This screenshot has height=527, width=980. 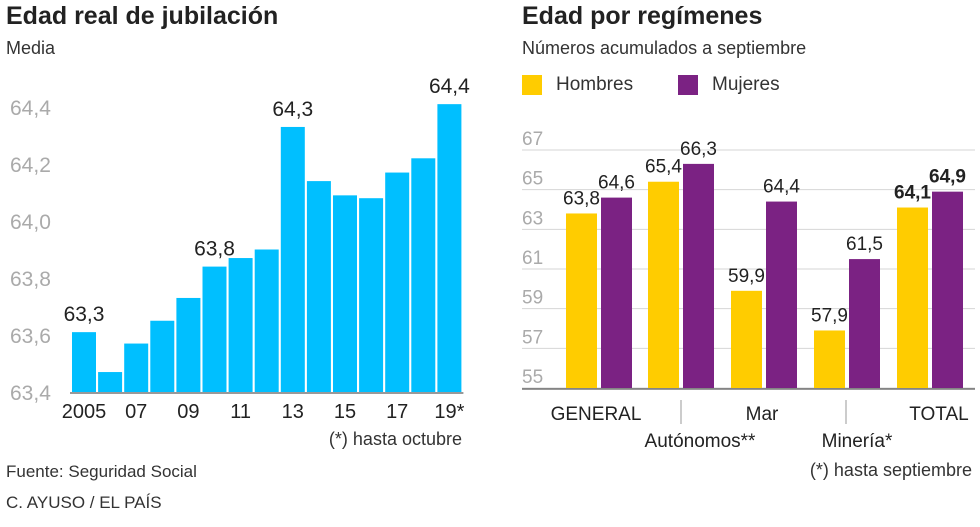 I want to click on left-y-tick-label: 63,4, so click(x=30, y=393).